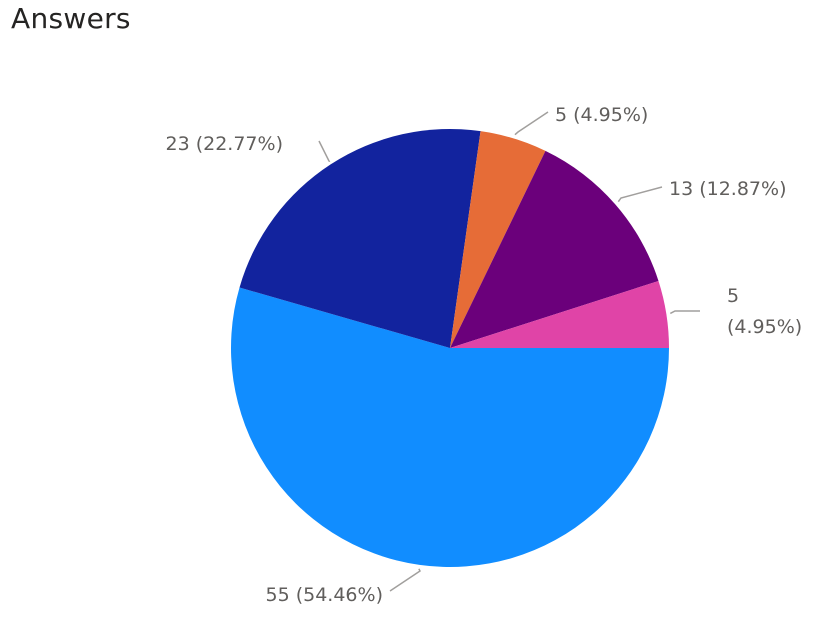  Describe the element at coordinates (601, 115) in the screenshot. I see `data-label-3: 5 (4.95%)` at that location.